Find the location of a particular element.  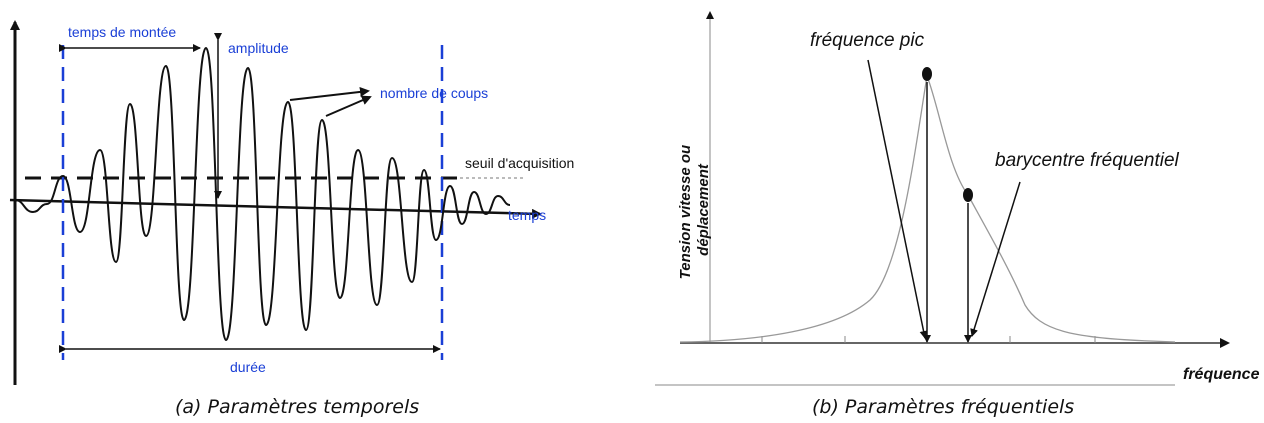

peak-frequency-label: fréquence pic is located at coordinates (867, 40).